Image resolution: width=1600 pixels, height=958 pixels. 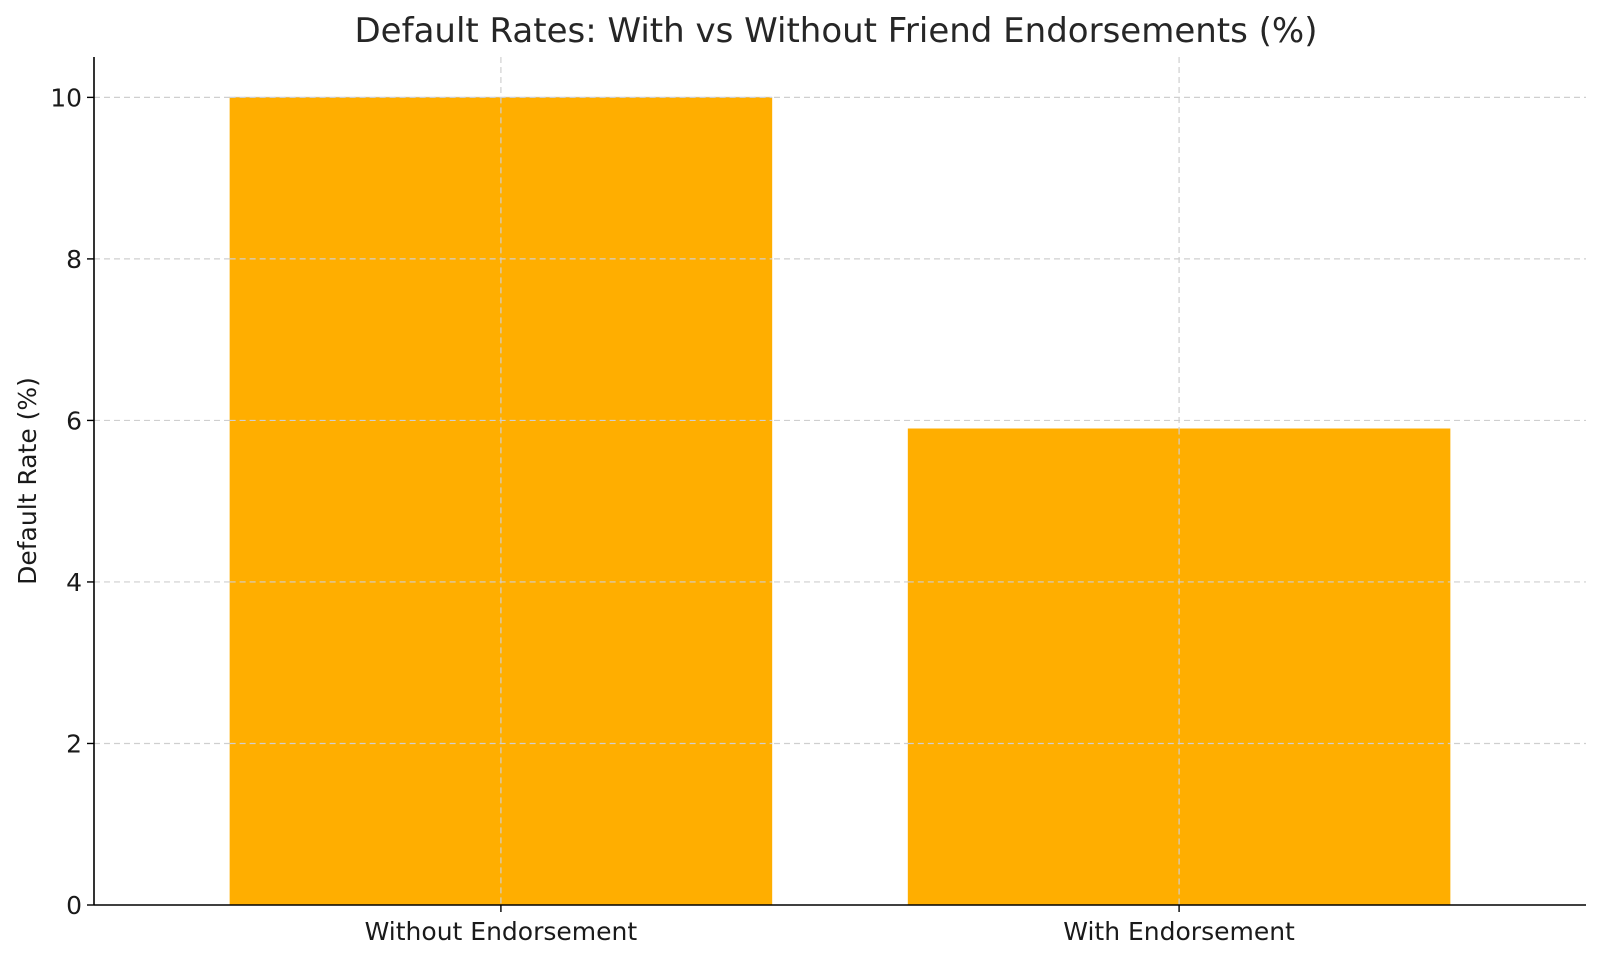 I want to click on x-tick-label: Without Endorsement, so click(x=501, y=931).